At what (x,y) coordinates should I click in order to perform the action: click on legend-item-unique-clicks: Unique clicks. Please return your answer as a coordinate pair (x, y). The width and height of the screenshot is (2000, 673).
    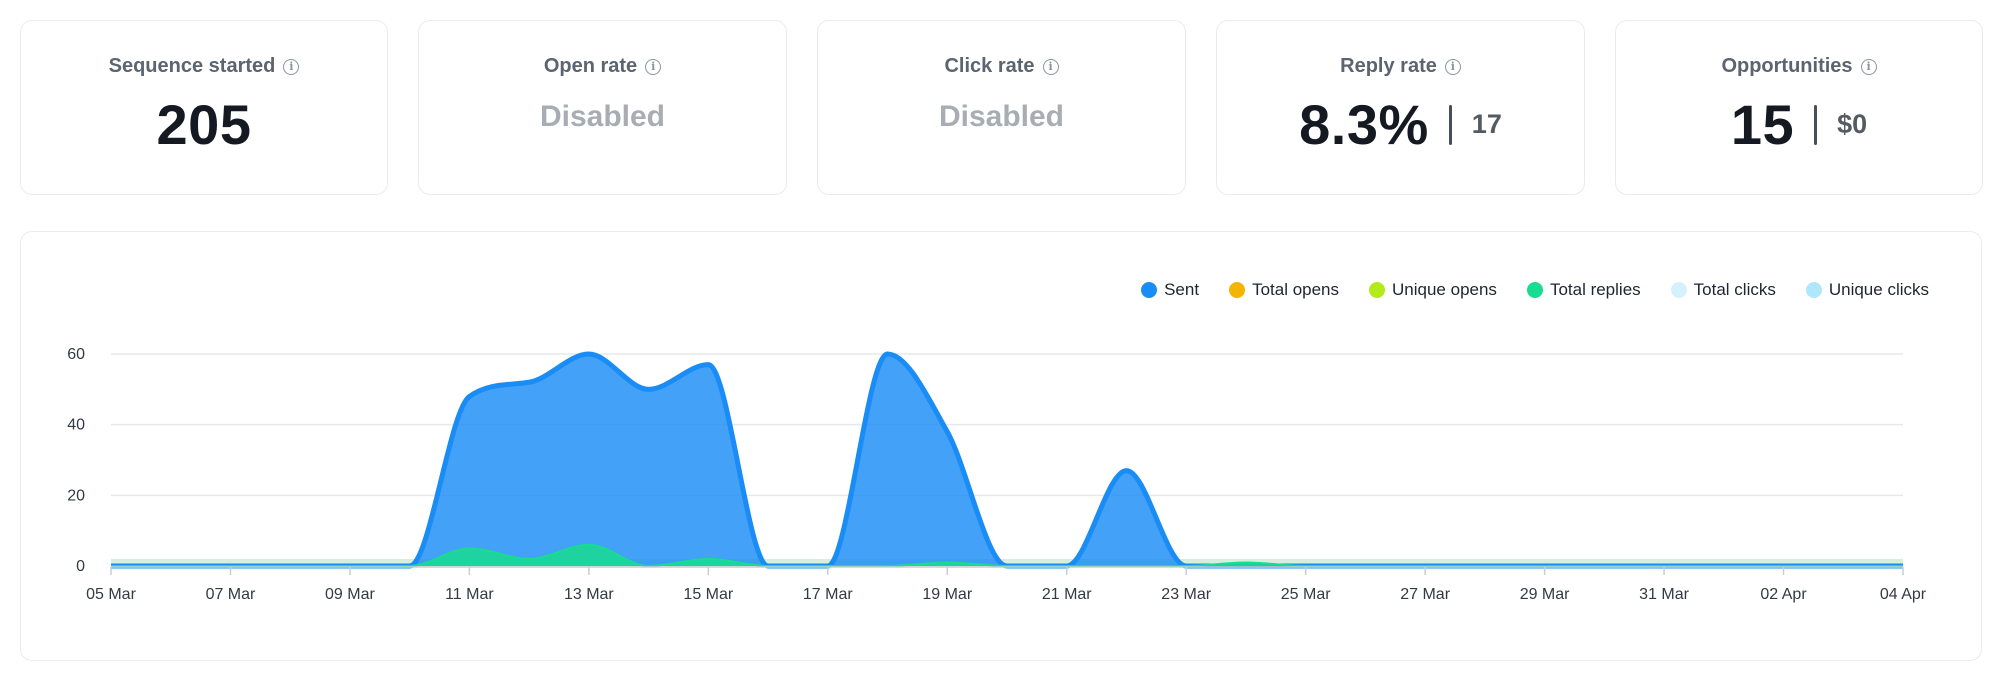
    Looking at the image, I should click on (1867, 290).